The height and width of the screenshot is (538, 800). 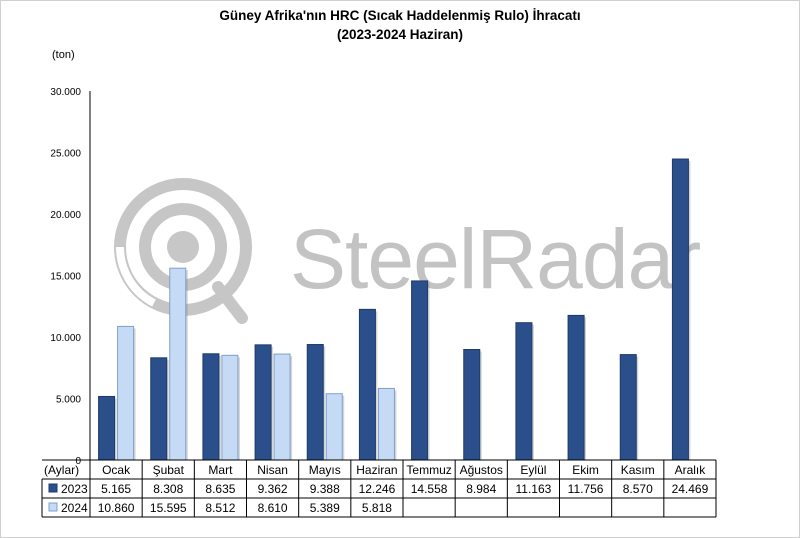 What do you see at coordinates (533, 470) in the screenshot?
I see `category-label: Eylül` at bounding box center [533, 470].